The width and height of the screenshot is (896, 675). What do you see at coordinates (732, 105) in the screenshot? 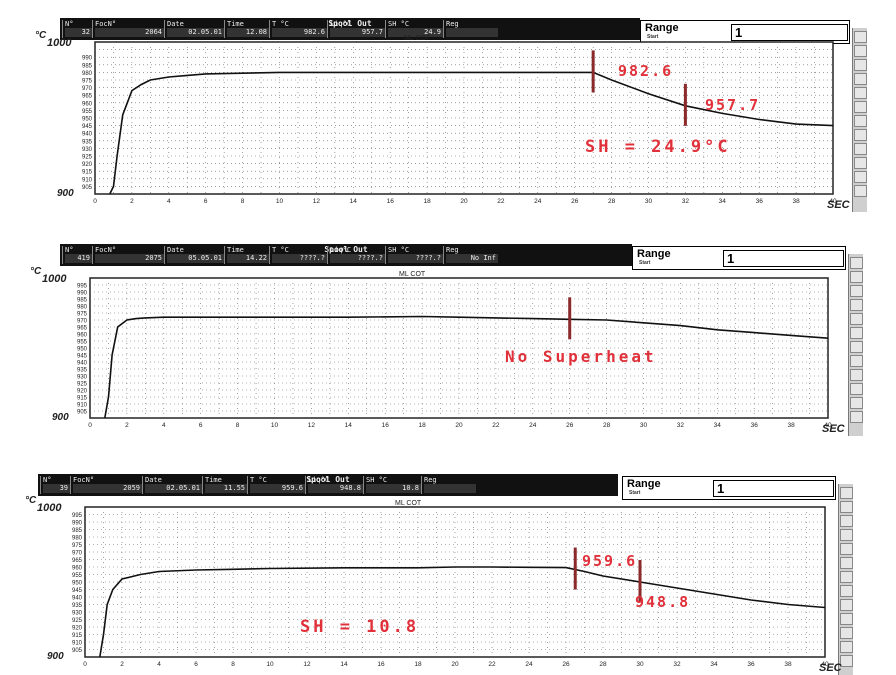
I see `marker-temperature-label: 957.7` at bounding box center [732, 105].